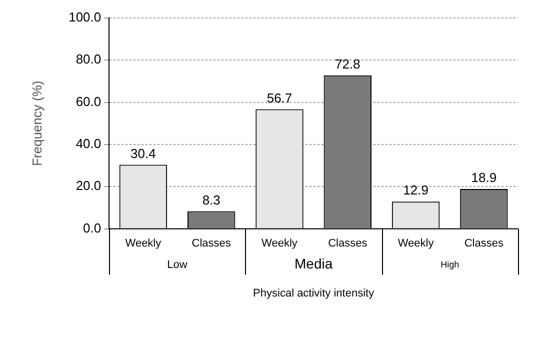 The height and width of the screenshot is (338, 548). Describe the element at coordinates (143, 153) in the screenshot. I see `data-label: 30.4` at that location.